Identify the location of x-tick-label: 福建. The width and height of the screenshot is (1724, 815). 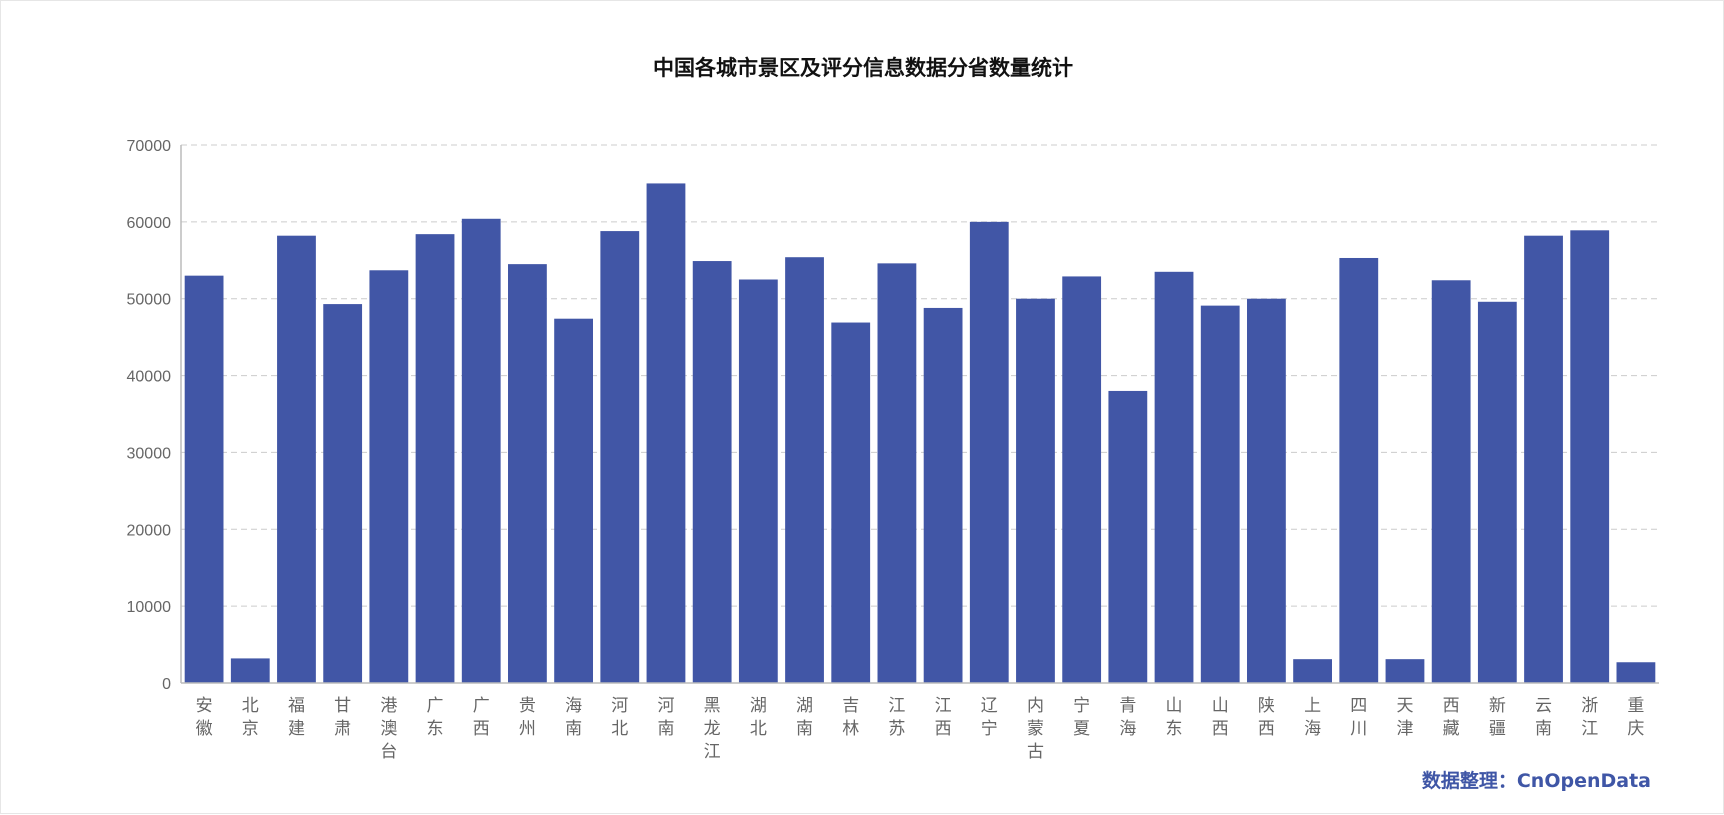
(296, 717).